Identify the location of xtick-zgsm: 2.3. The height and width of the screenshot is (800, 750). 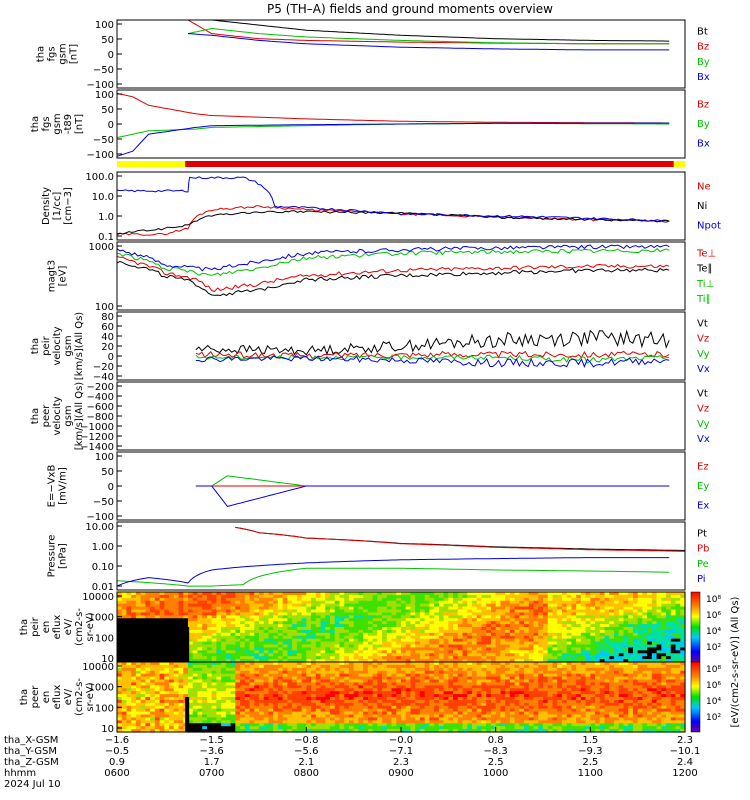
(401, 762).